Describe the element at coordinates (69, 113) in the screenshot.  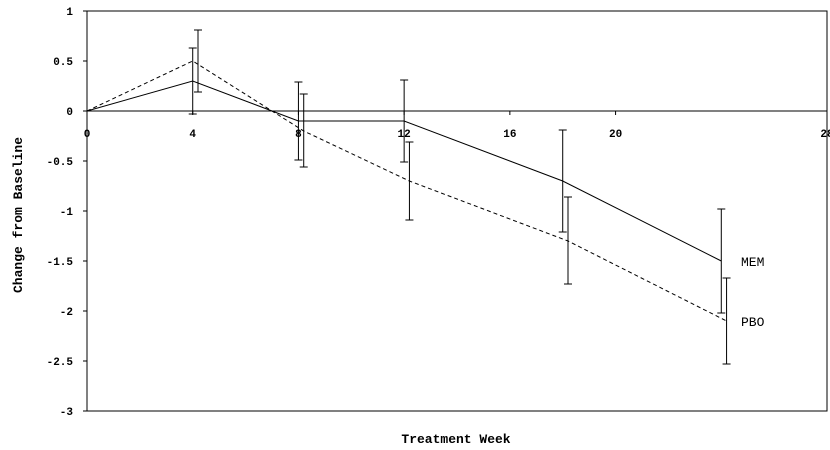
I see `y-tick-label: 0` at that location.